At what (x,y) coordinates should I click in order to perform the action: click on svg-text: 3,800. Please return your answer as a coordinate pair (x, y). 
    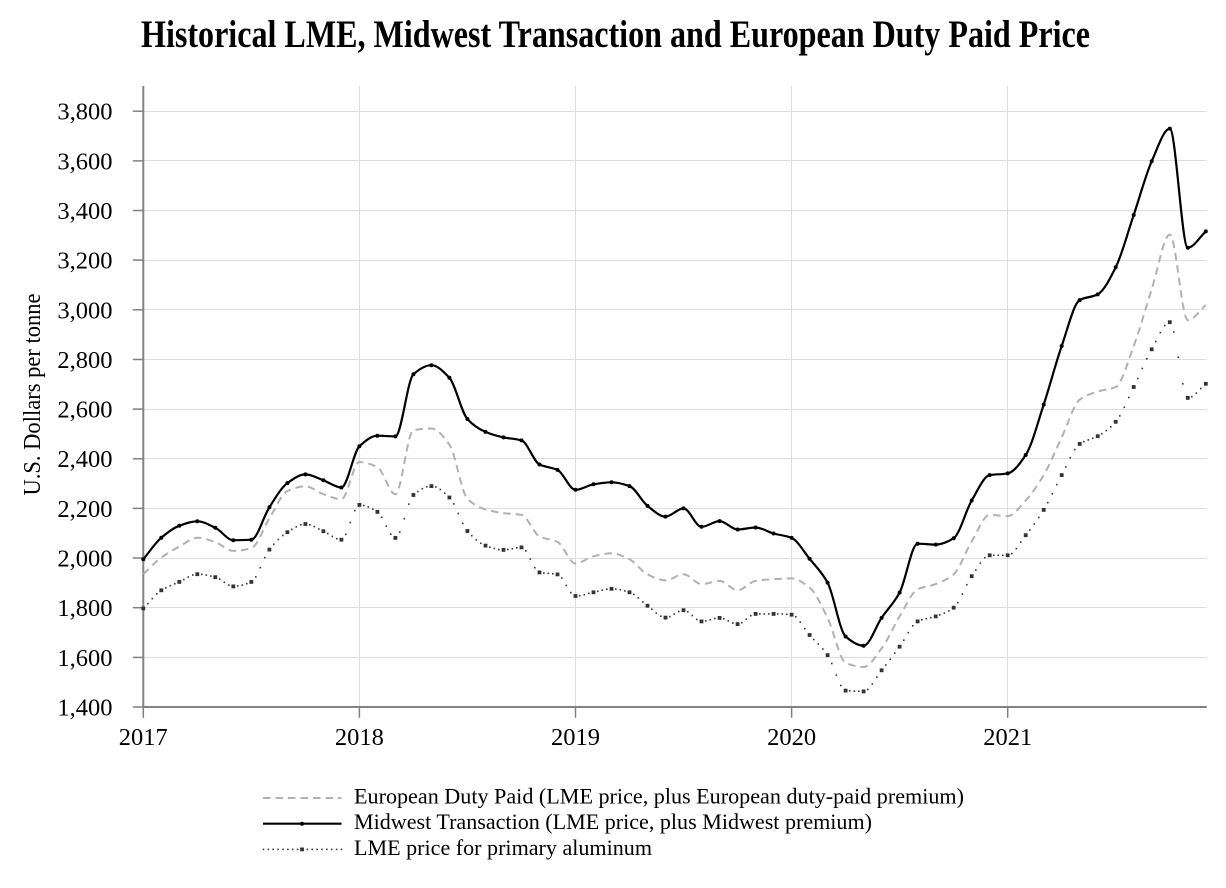
    Looking at the image, I should click on (84, 112).